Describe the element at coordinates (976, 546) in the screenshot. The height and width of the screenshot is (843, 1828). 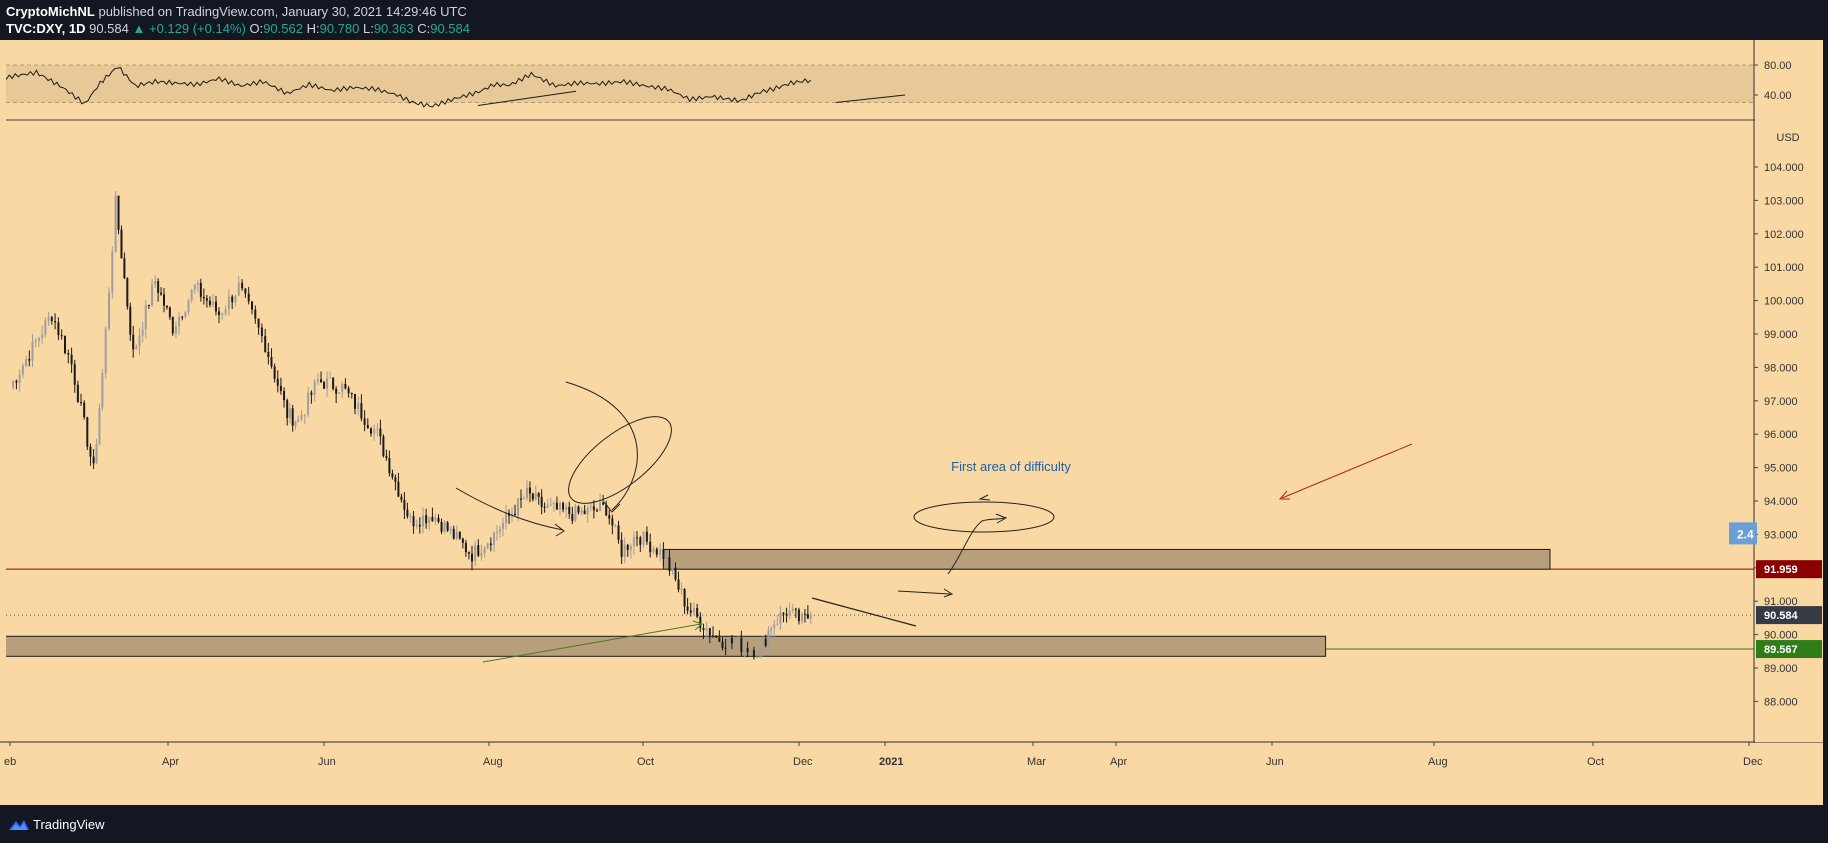
I see `projection-arrow-drawing` at that location.